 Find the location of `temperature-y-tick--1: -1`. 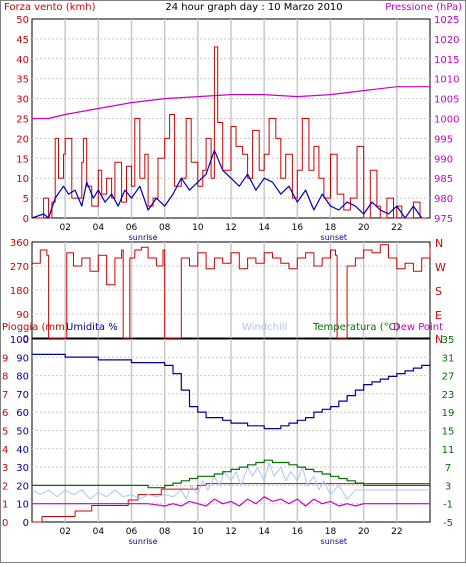

temperature-y-tick--1: -1 is located at coordinates (448, 505).